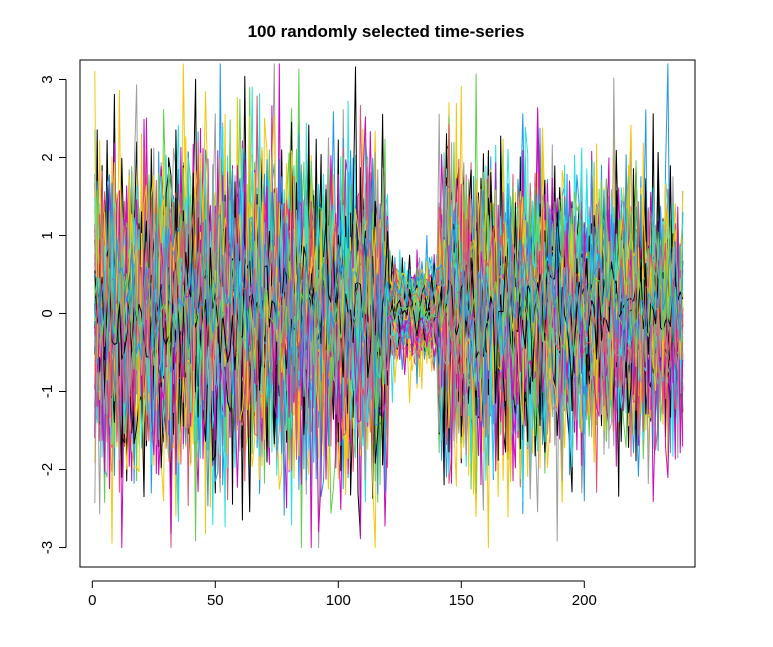 The width and height of the screenshot is (773, 647). Describe the element at coordinates (47, 79) in the screenshot. I see `y-tick-label: 3` at that location.